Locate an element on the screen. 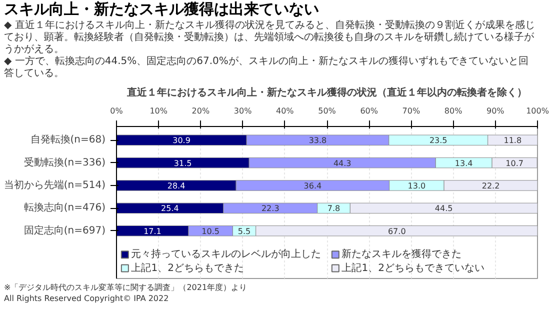 This screenshot has height=309, width=549. chart-subtitle: 直近１年におけるスキル向上・新たなスキル獲得の状況（直近１年以内の転換者を除く） is located at coordinates (326, 92).